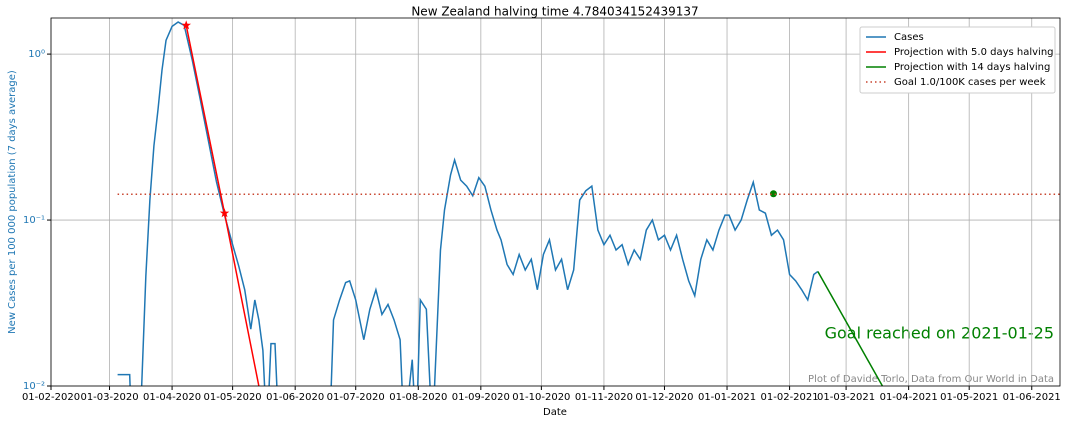 The width and height of the screenshot is (1068, 424). Describe the element at coordinates (727, 397) in the screenshot. I see `x-tick-label: 01-01-2021` at that location.